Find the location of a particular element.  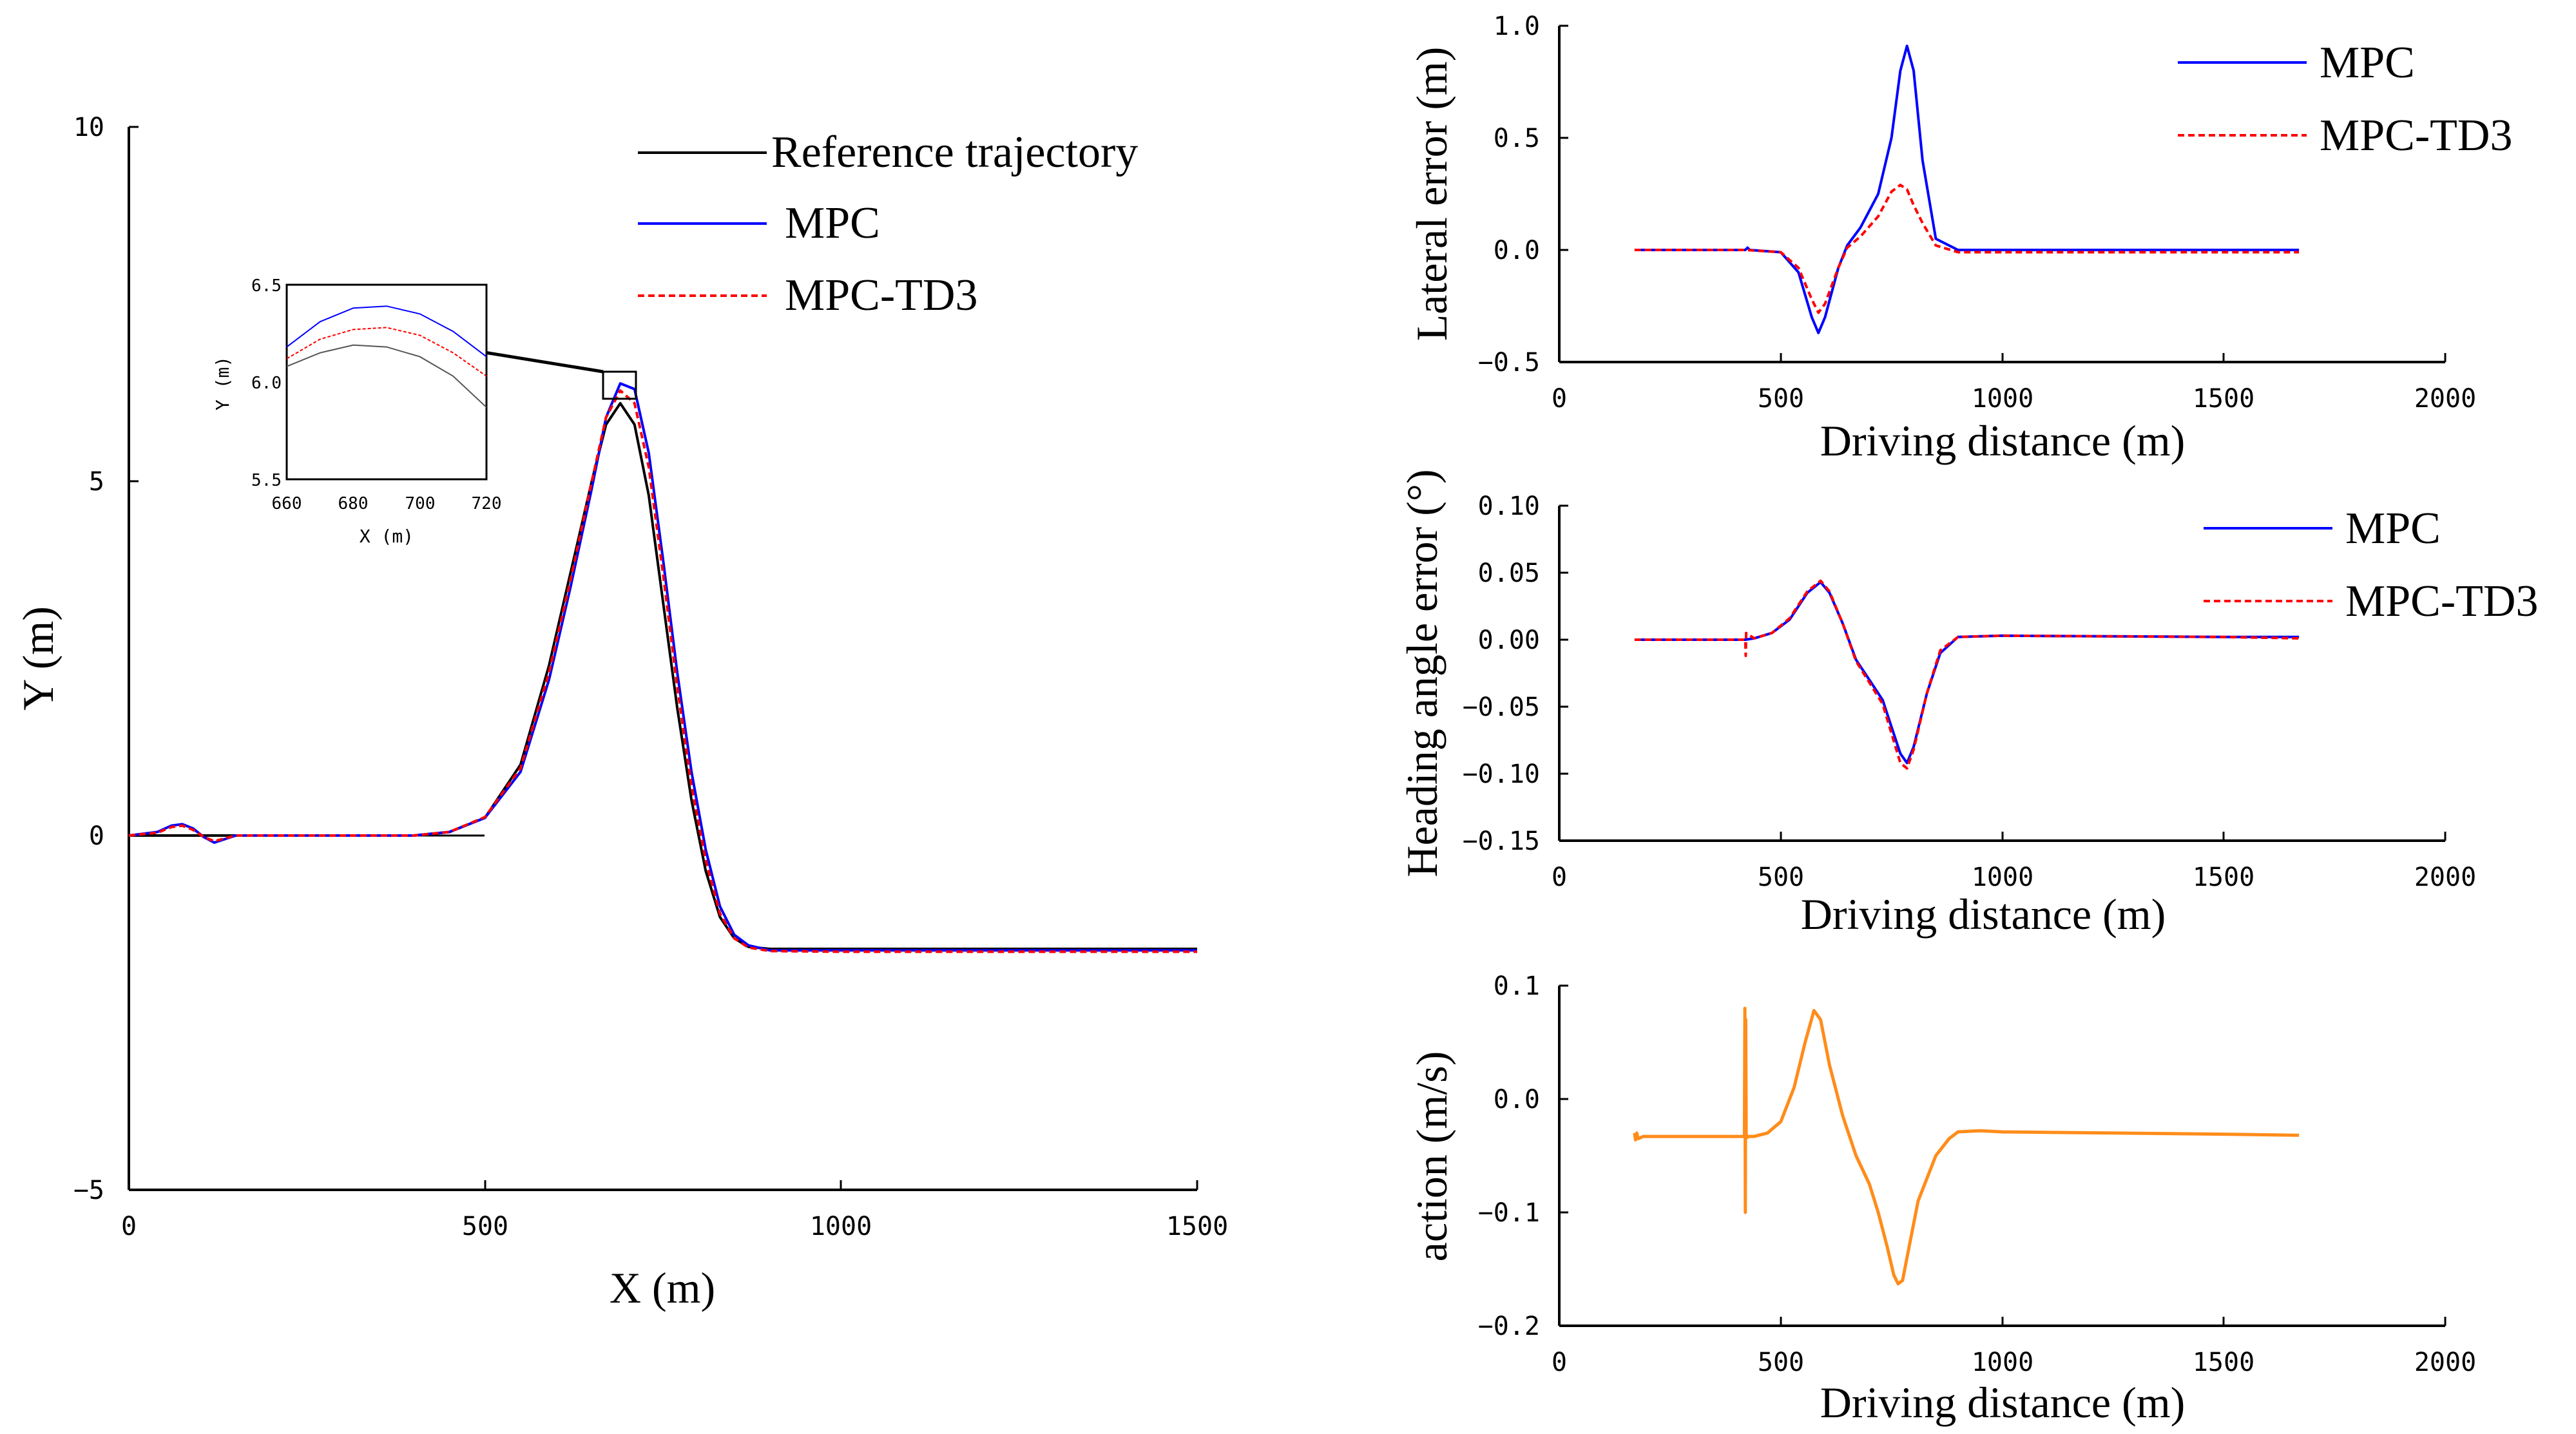

lateral-series-mpc is located at coordinates (1967, 189).